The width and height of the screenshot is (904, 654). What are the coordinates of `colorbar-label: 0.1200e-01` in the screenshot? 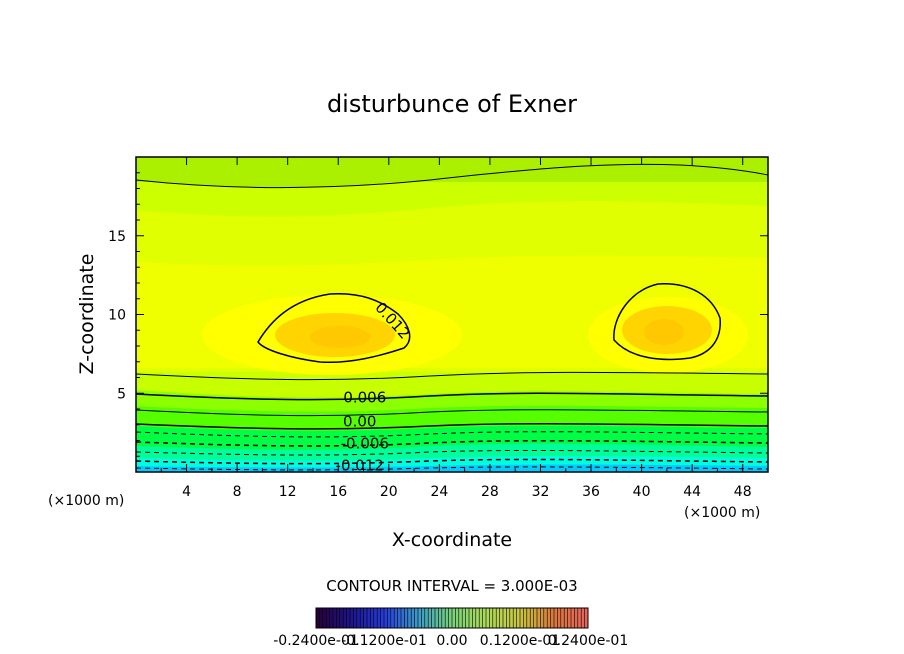 It's located at (520, 641).